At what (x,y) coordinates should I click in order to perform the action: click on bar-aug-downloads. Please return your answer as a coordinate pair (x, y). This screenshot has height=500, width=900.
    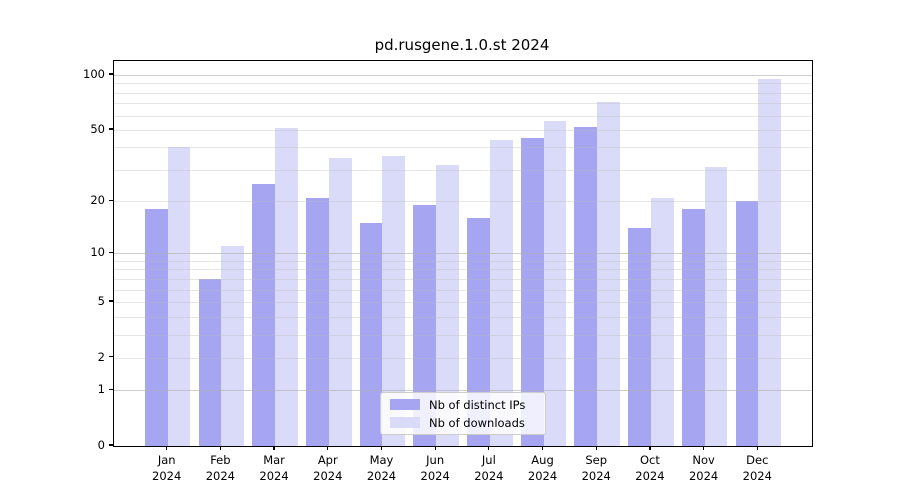
    Looking at the image, I should click on (555, 283).